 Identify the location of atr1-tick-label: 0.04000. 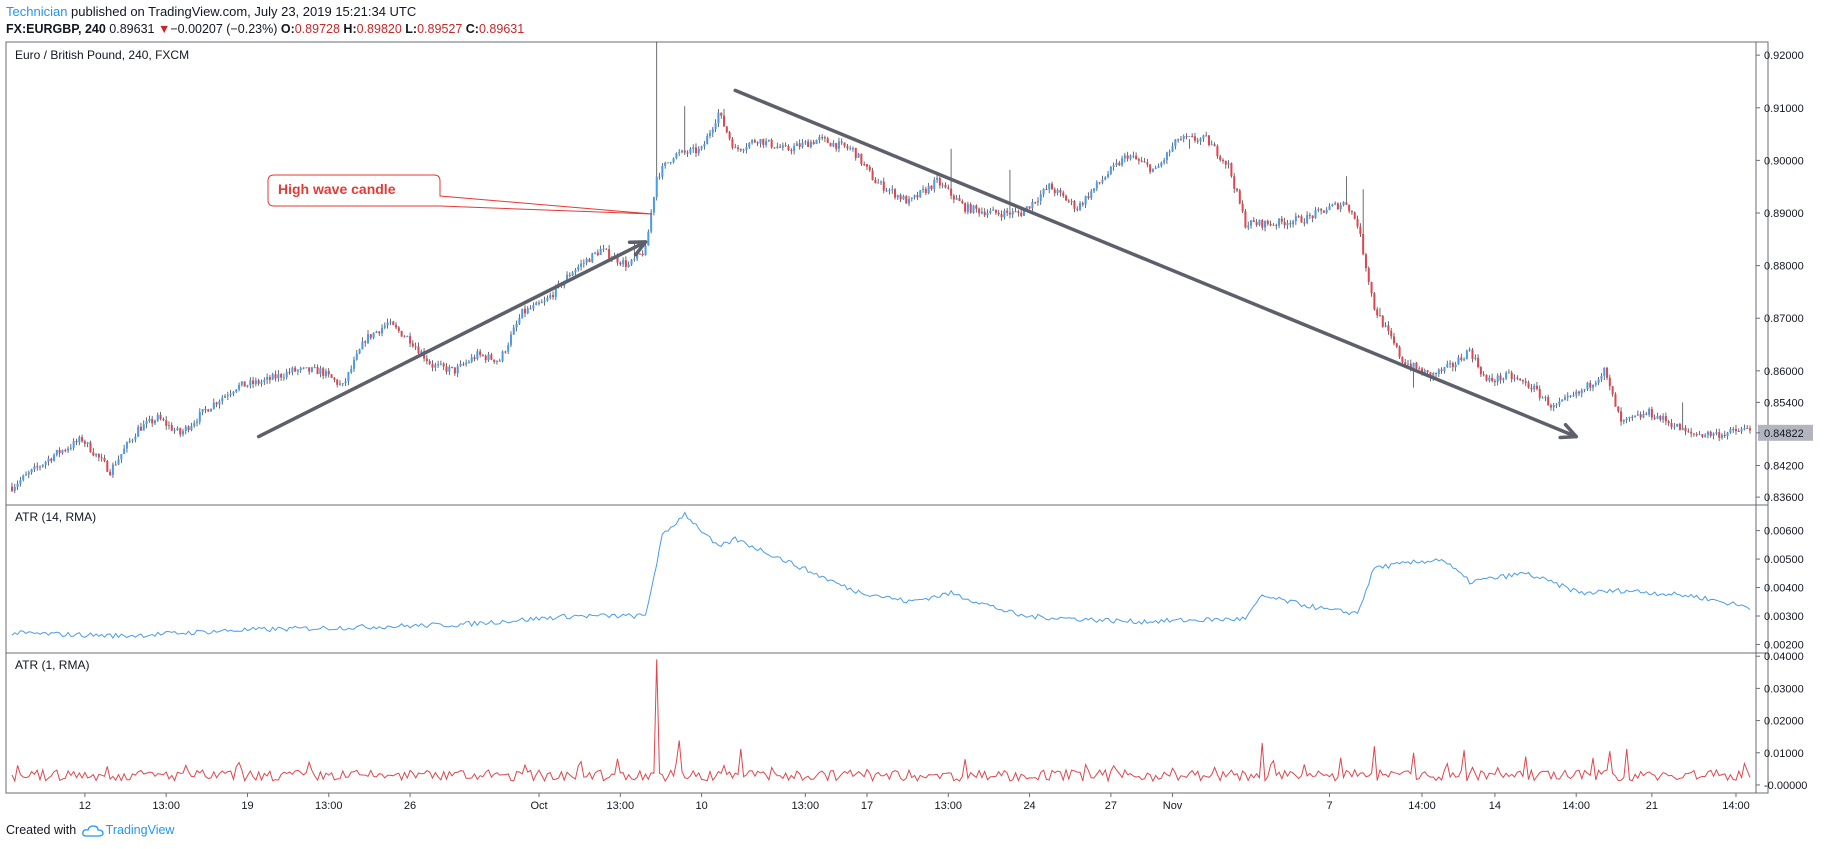
(1784, 657).